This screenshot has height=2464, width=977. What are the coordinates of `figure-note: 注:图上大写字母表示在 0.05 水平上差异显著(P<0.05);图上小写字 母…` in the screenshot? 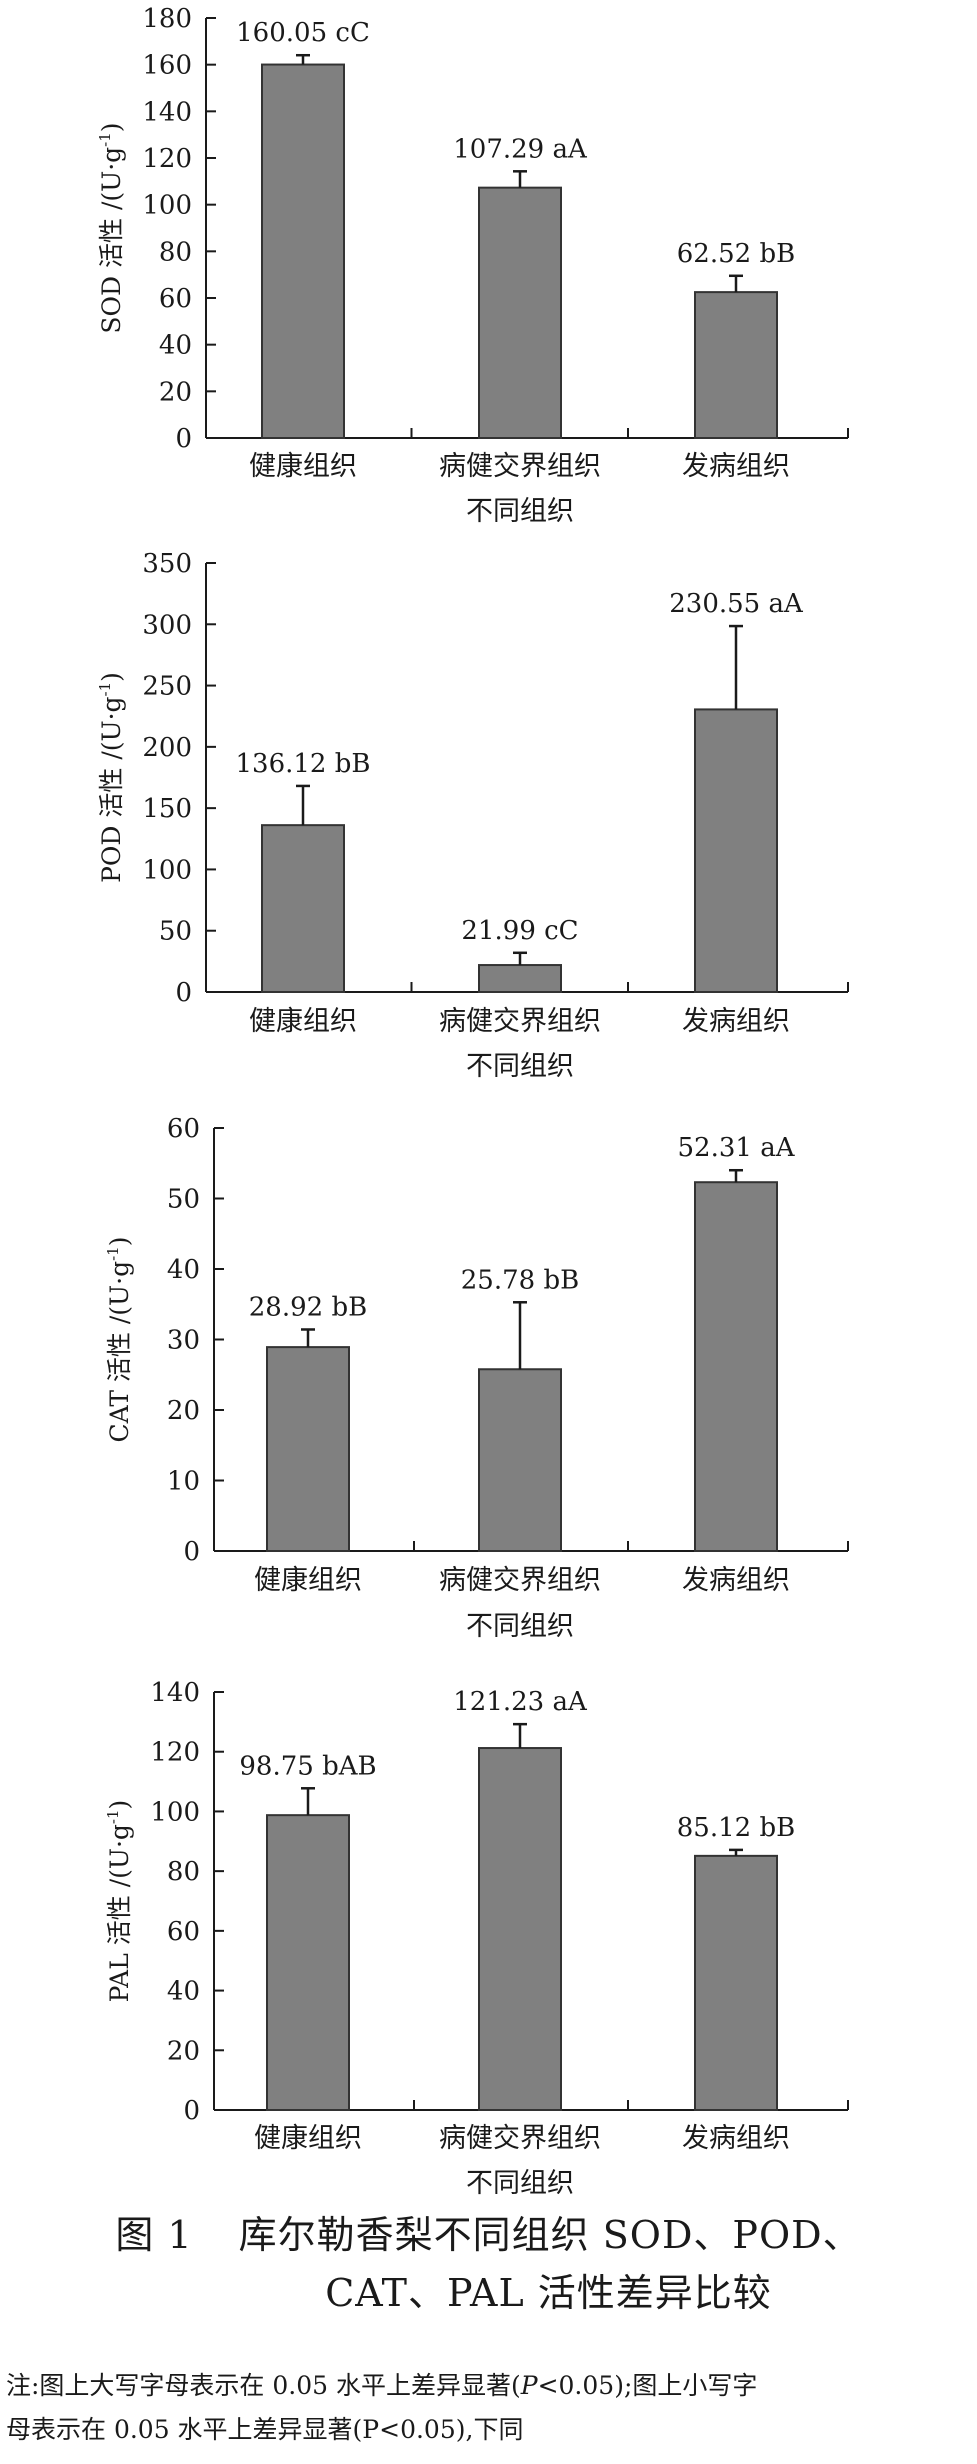 It's located at (488, 2408).